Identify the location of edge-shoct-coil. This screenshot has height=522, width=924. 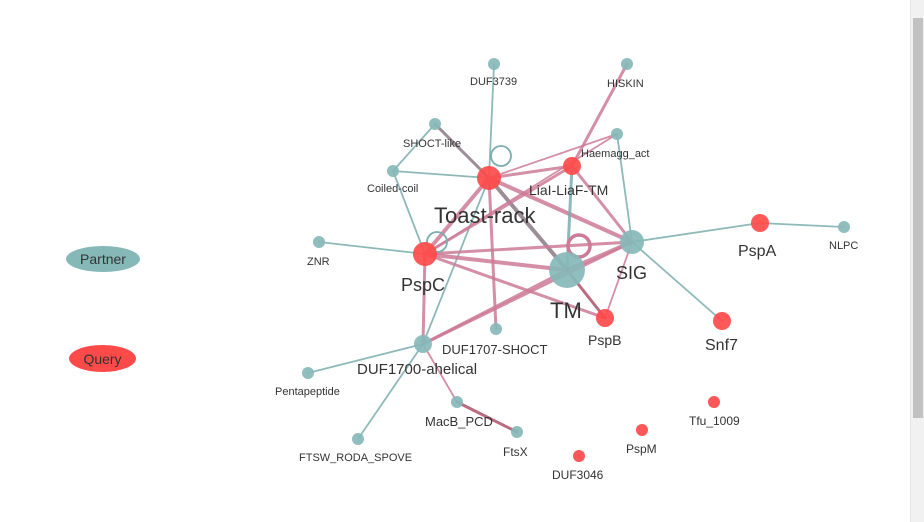
(414, 147).